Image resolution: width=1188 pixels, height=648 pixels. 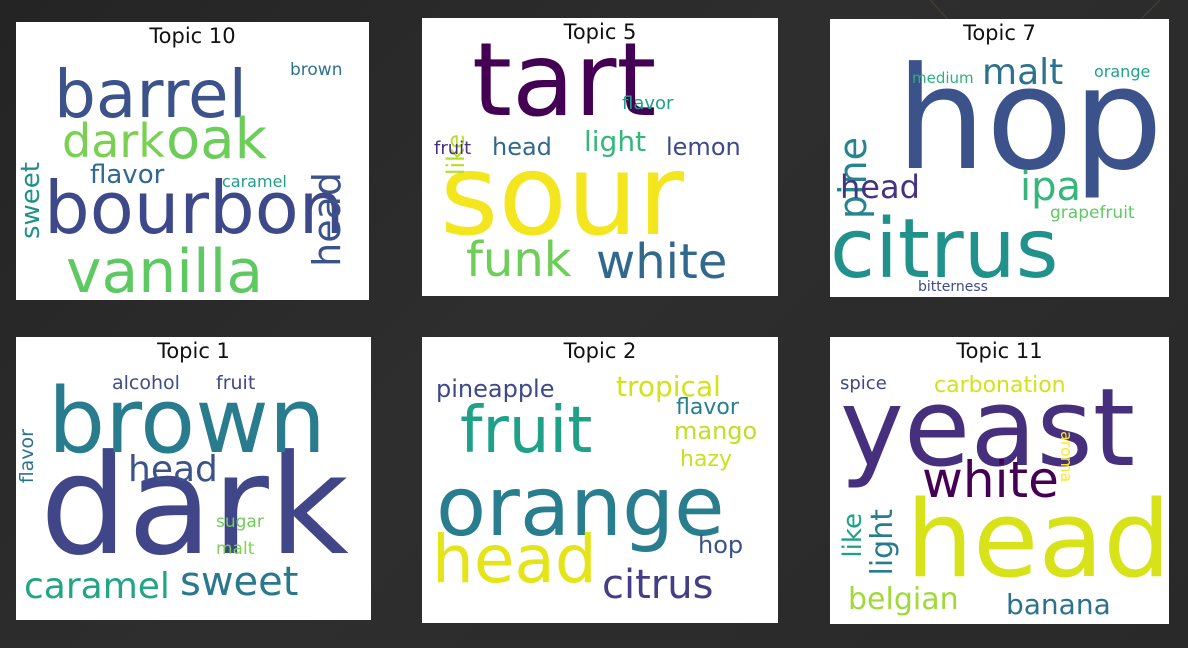 I want to click on chart-title: Topic 1, so click(x=193, y=351).